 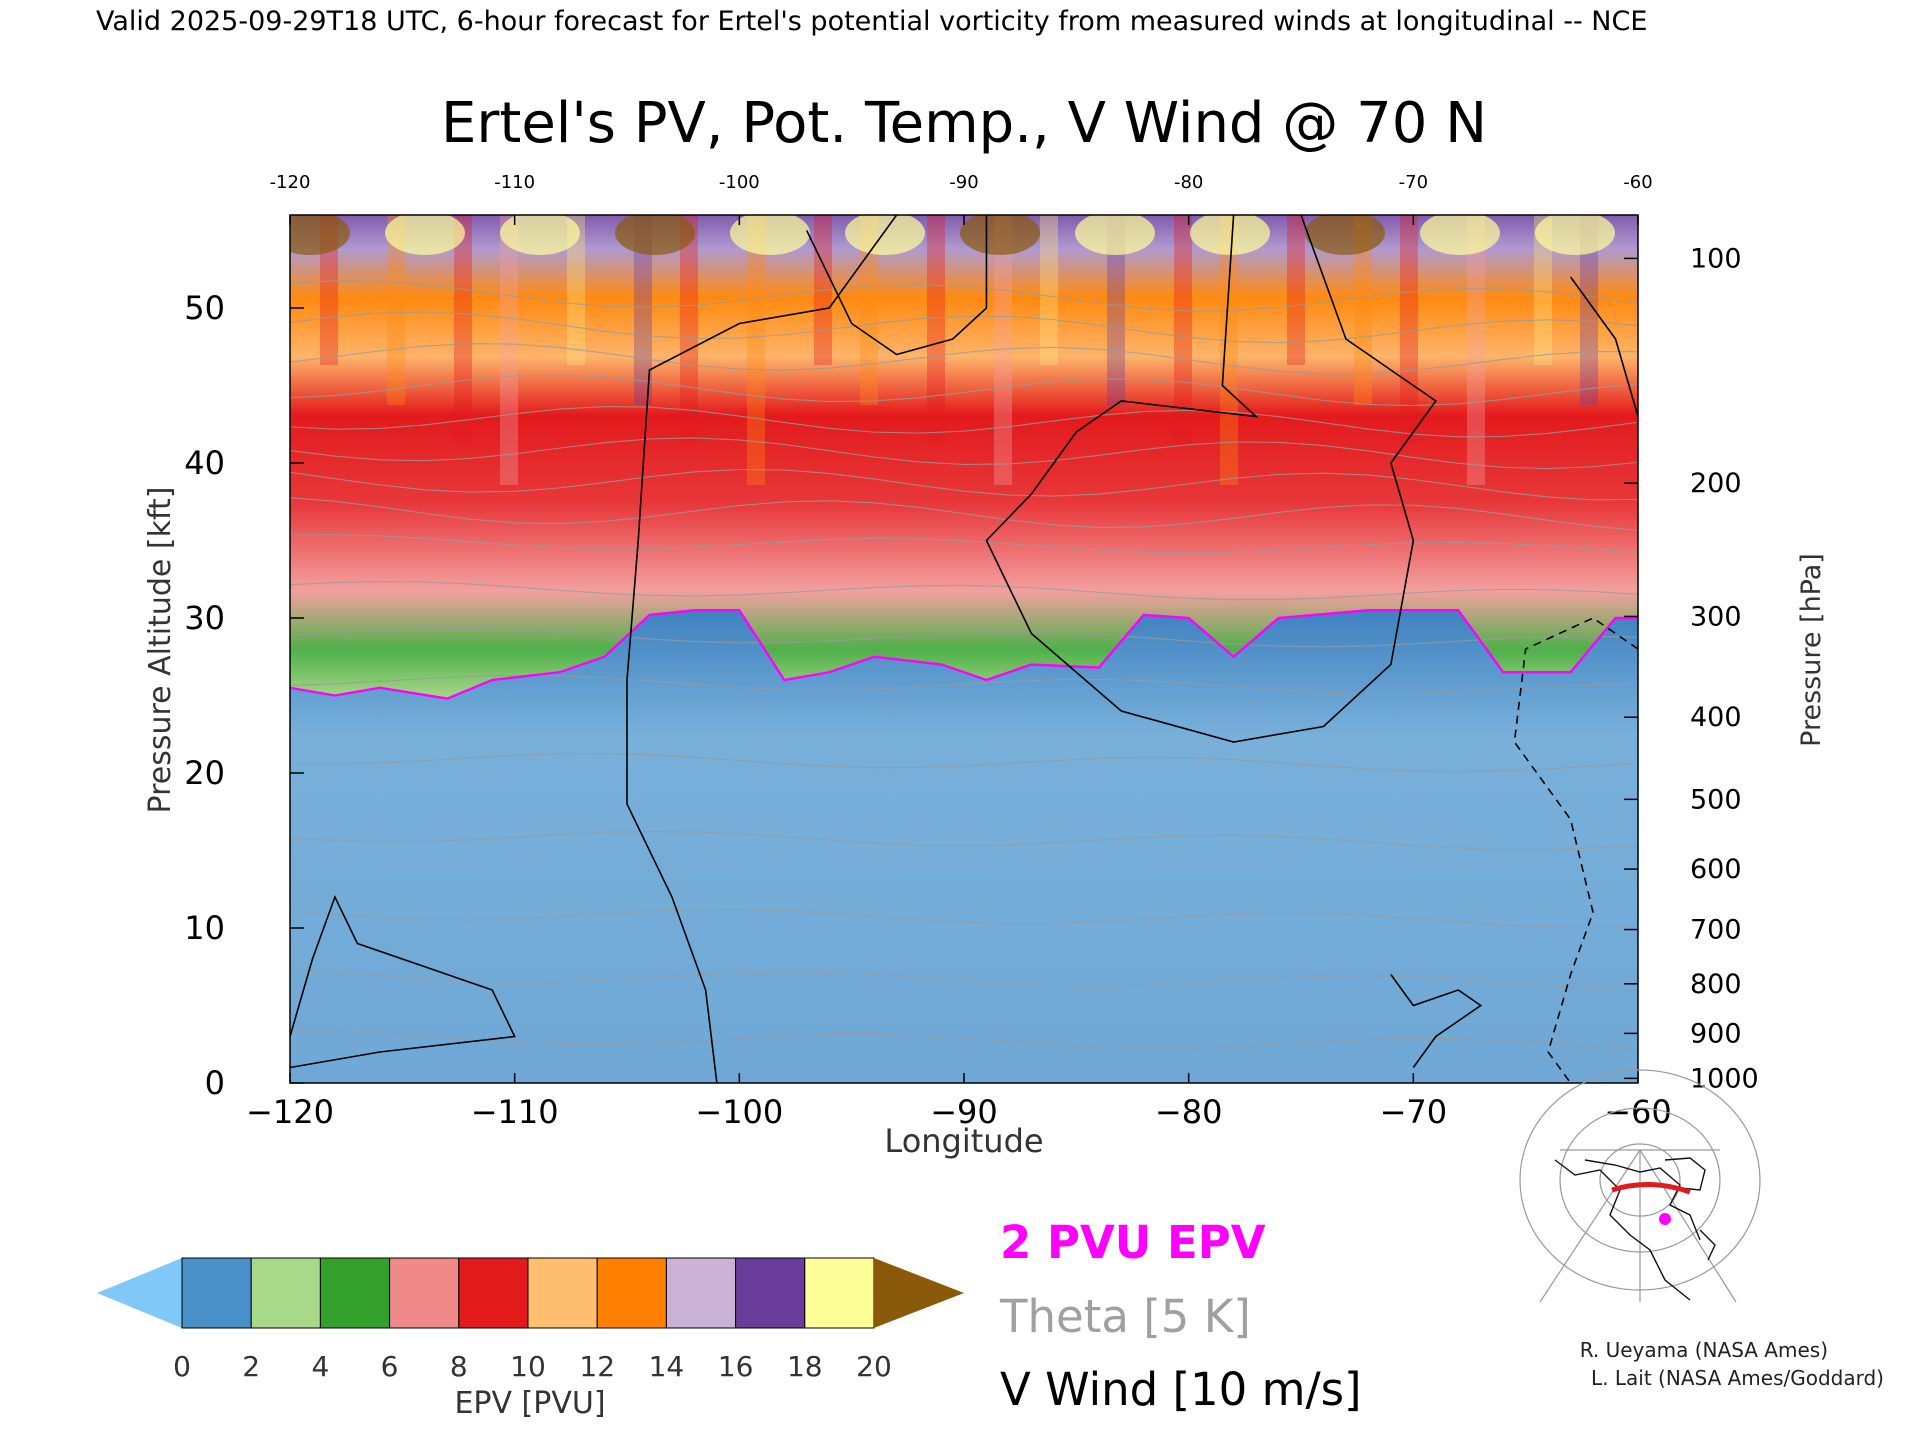 I want to click on legend-pv: 2 PVU EPV, so click(x=1133, y=1242).